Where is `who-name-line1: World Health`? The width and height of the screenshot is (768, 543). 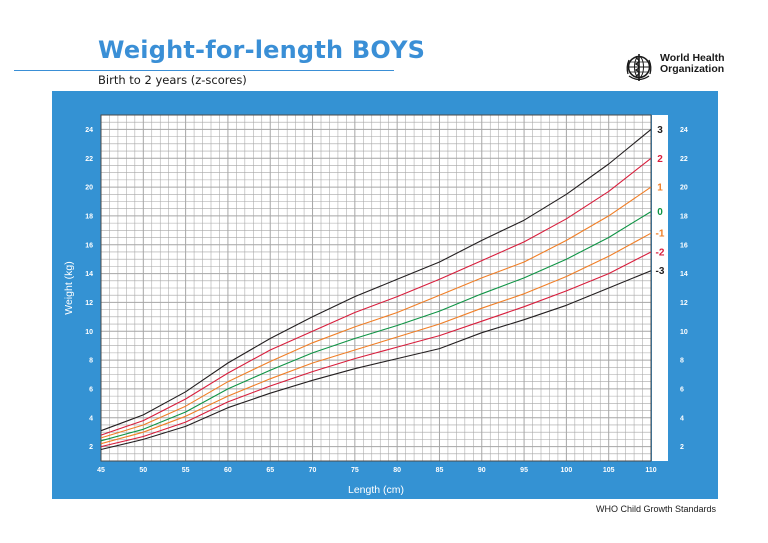
who-name-line1: World Health is located at coordinates (692, 58).